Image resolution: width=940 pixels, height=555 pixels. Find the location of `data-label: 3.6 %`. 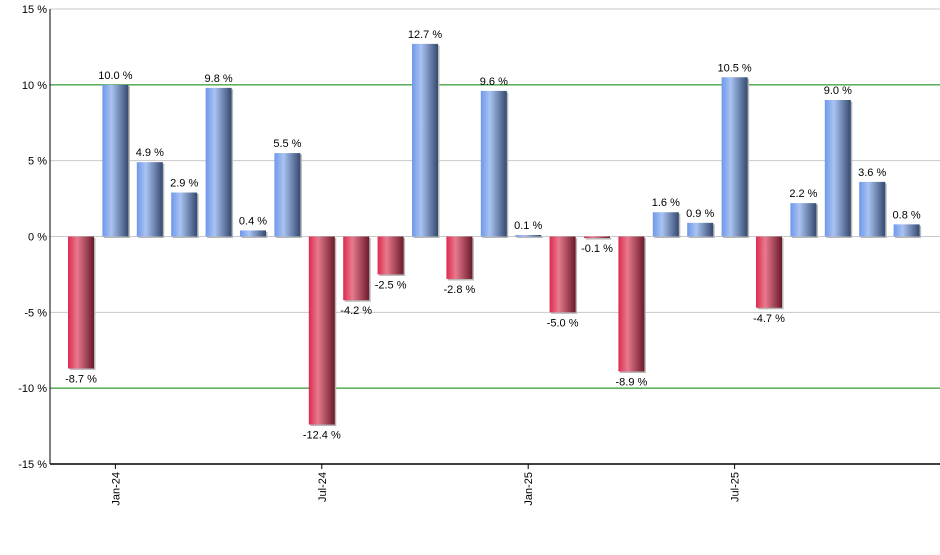

data-label: 3.6 % is located at coordinates (872, 173).